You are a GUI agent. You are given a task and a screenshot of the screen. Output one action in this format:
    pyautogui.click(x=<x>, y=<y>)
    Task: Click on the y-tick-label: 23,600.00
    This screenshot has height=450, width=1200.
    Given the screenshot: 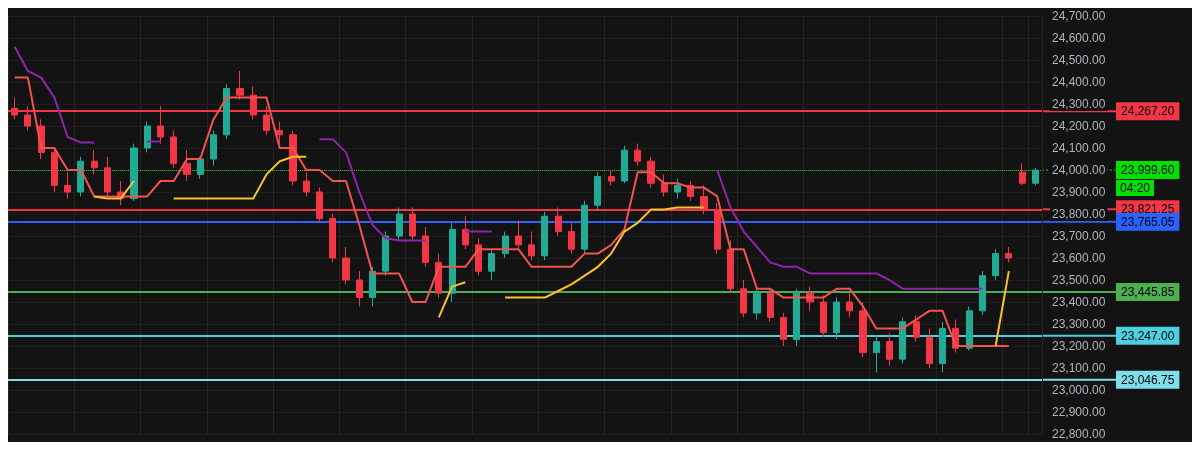 What is the action you would take?
    pyautogui.click(x=1079, y=258)
    